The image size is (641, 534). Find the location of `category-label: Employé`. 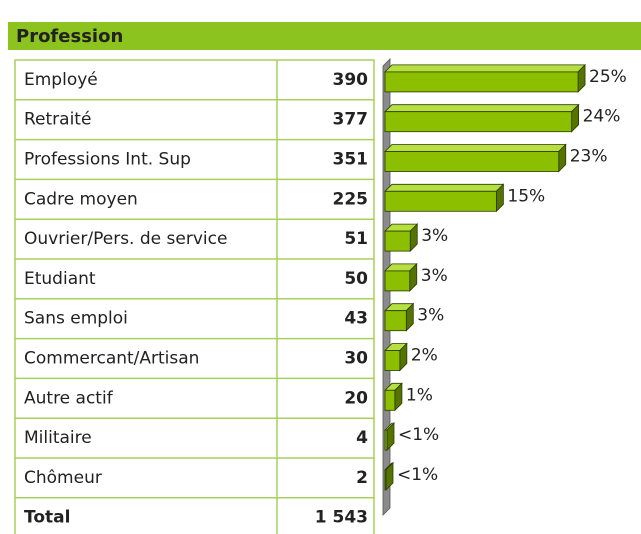

category-label: Employé is located at coordinates (61, 80).